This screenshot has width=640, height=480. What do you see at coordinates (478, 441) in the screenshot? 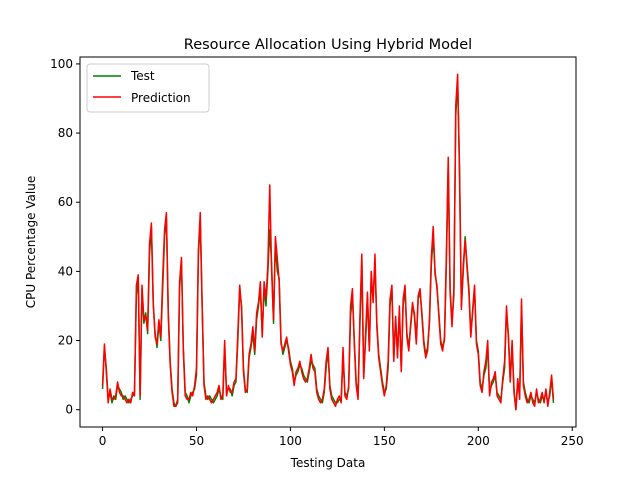
I see `x-tick-label: 200` at bounding box center [478, 441].